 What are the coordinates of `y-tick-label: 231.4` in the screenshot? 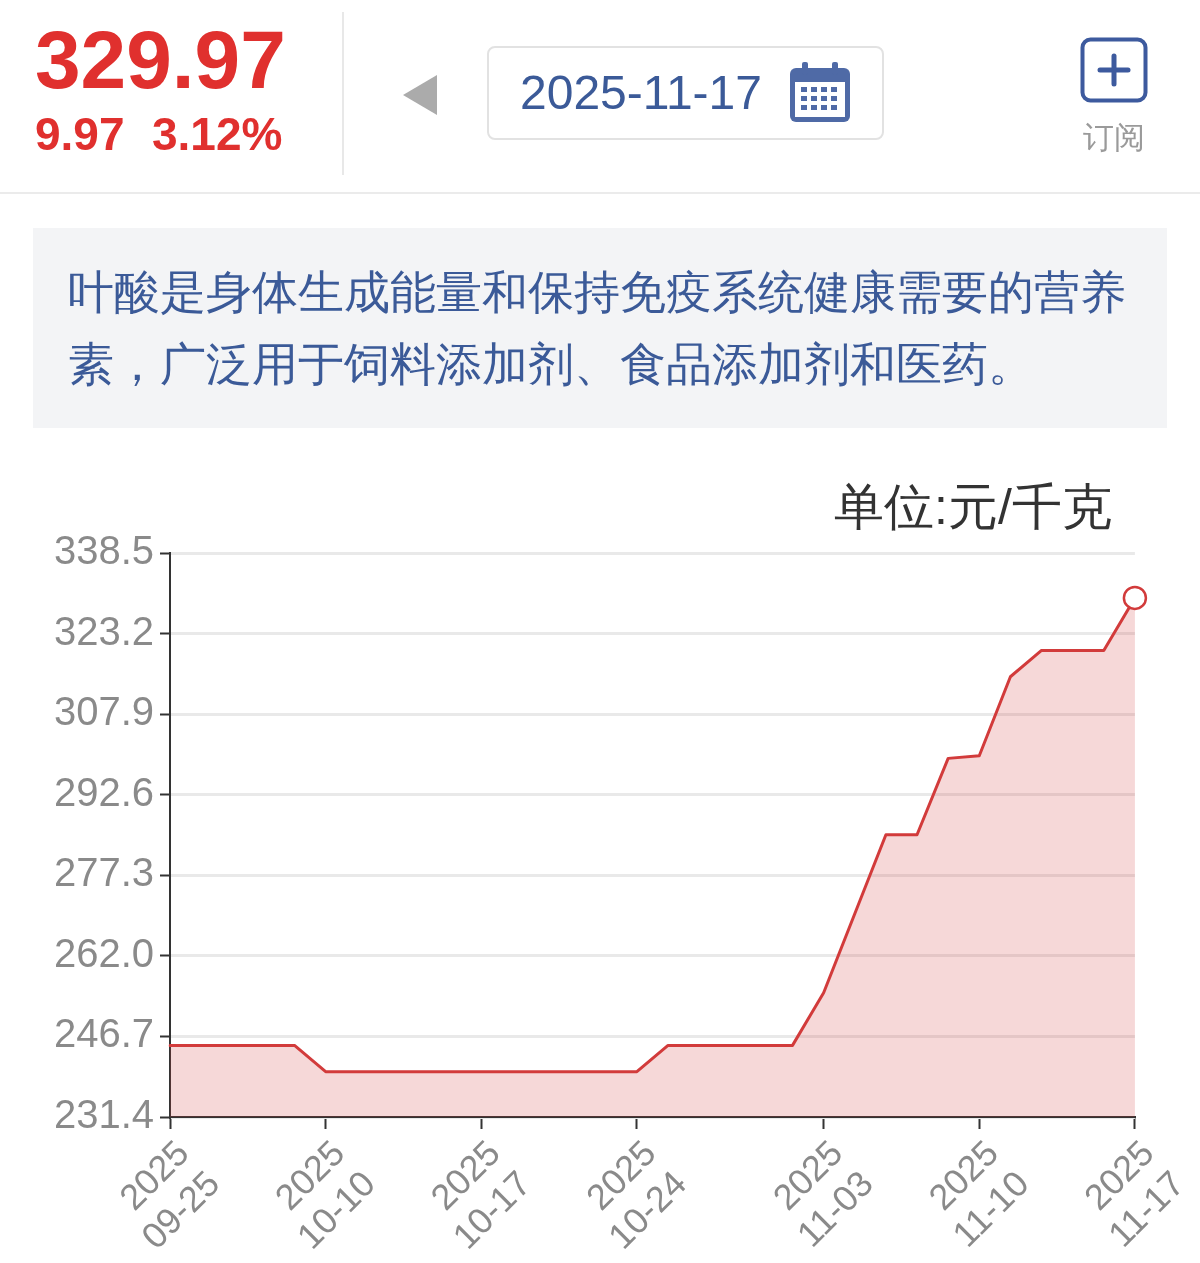 It's located at (103, 1114).